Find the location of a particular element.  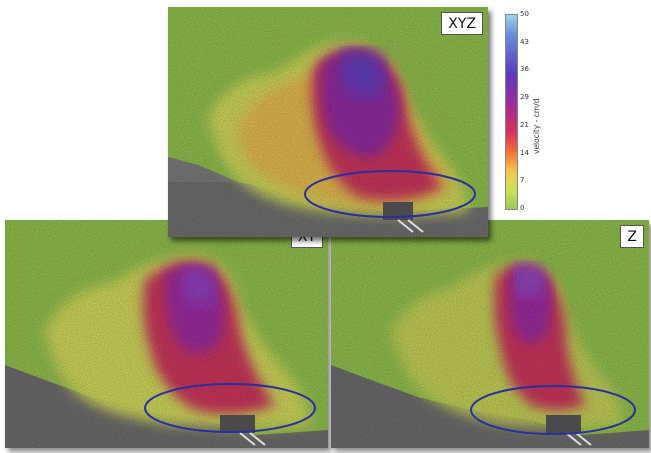

colorbar-tick: 50 is located at coordinates (524, 14).